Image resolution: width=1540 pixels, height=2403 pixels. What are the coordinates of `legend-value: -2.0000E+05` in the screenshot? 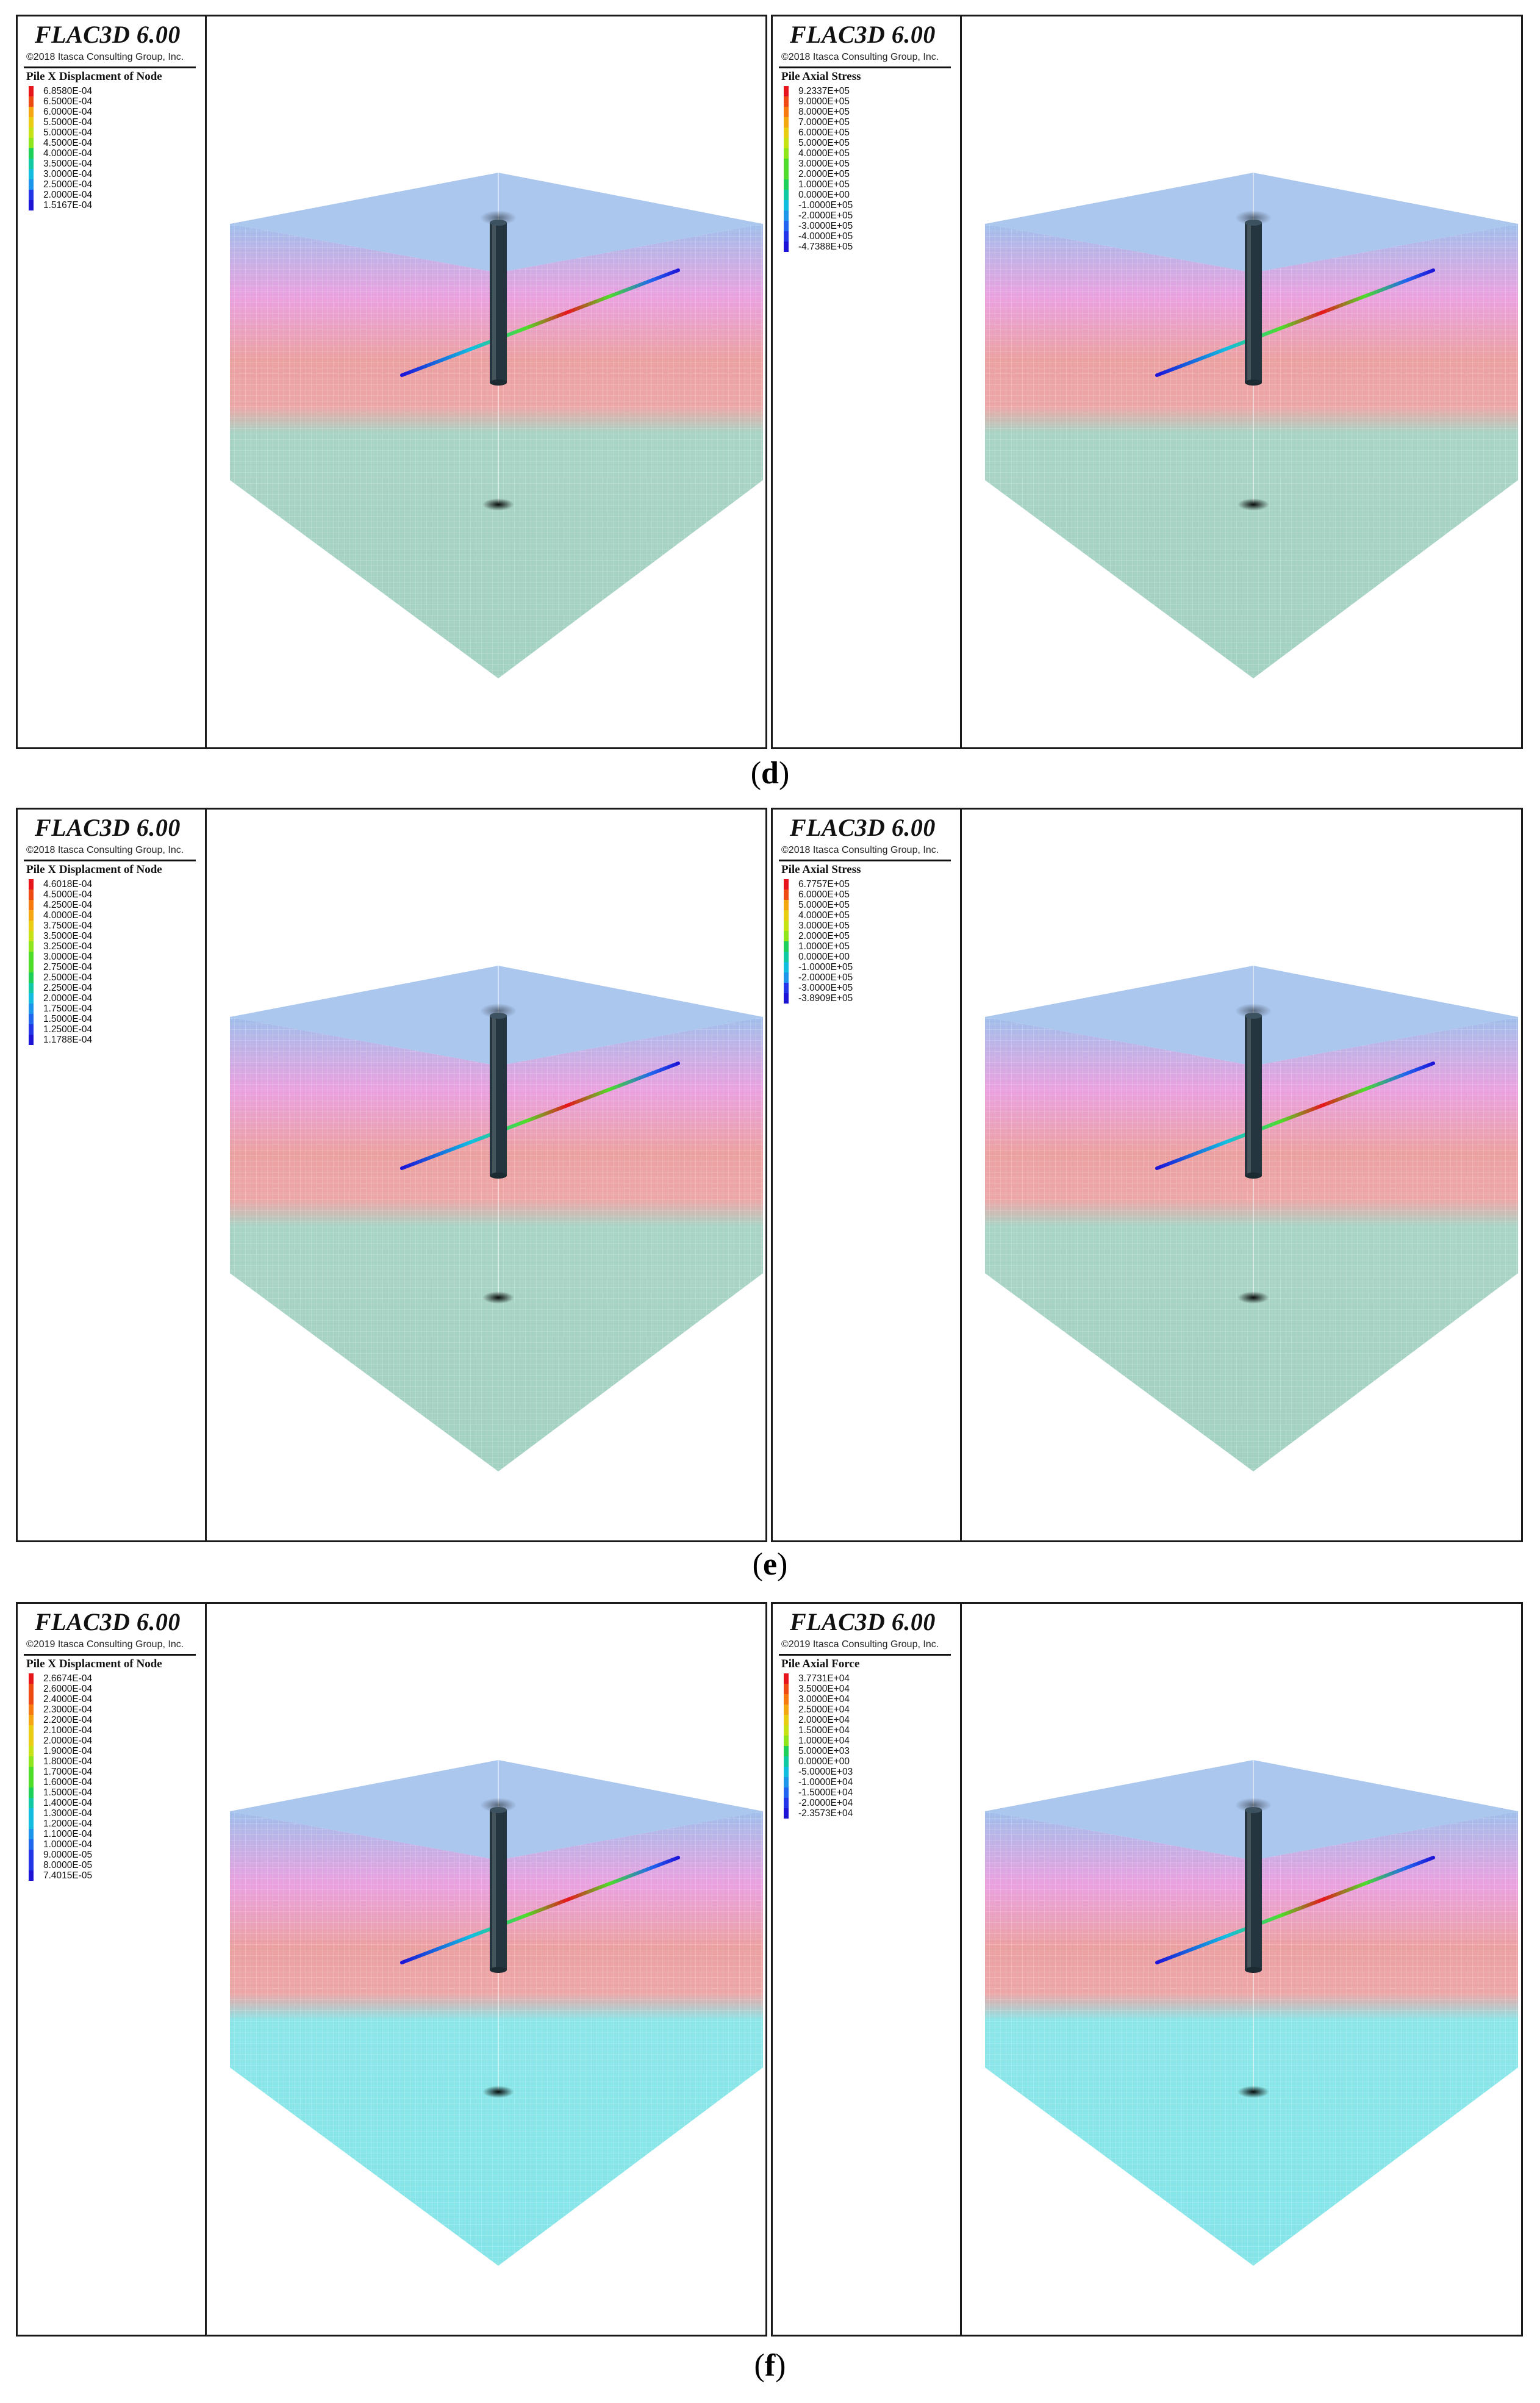 It's located at (825, 215).